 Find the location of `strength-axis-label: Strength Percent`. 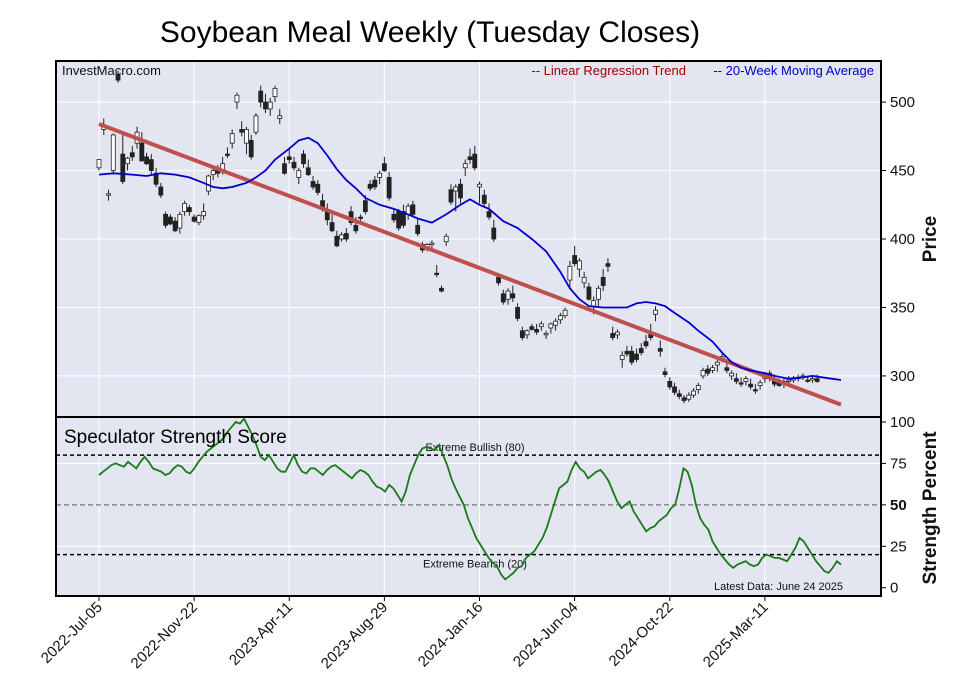

strength-axis-label: Strength Percent is located at coordinates (930, 508).